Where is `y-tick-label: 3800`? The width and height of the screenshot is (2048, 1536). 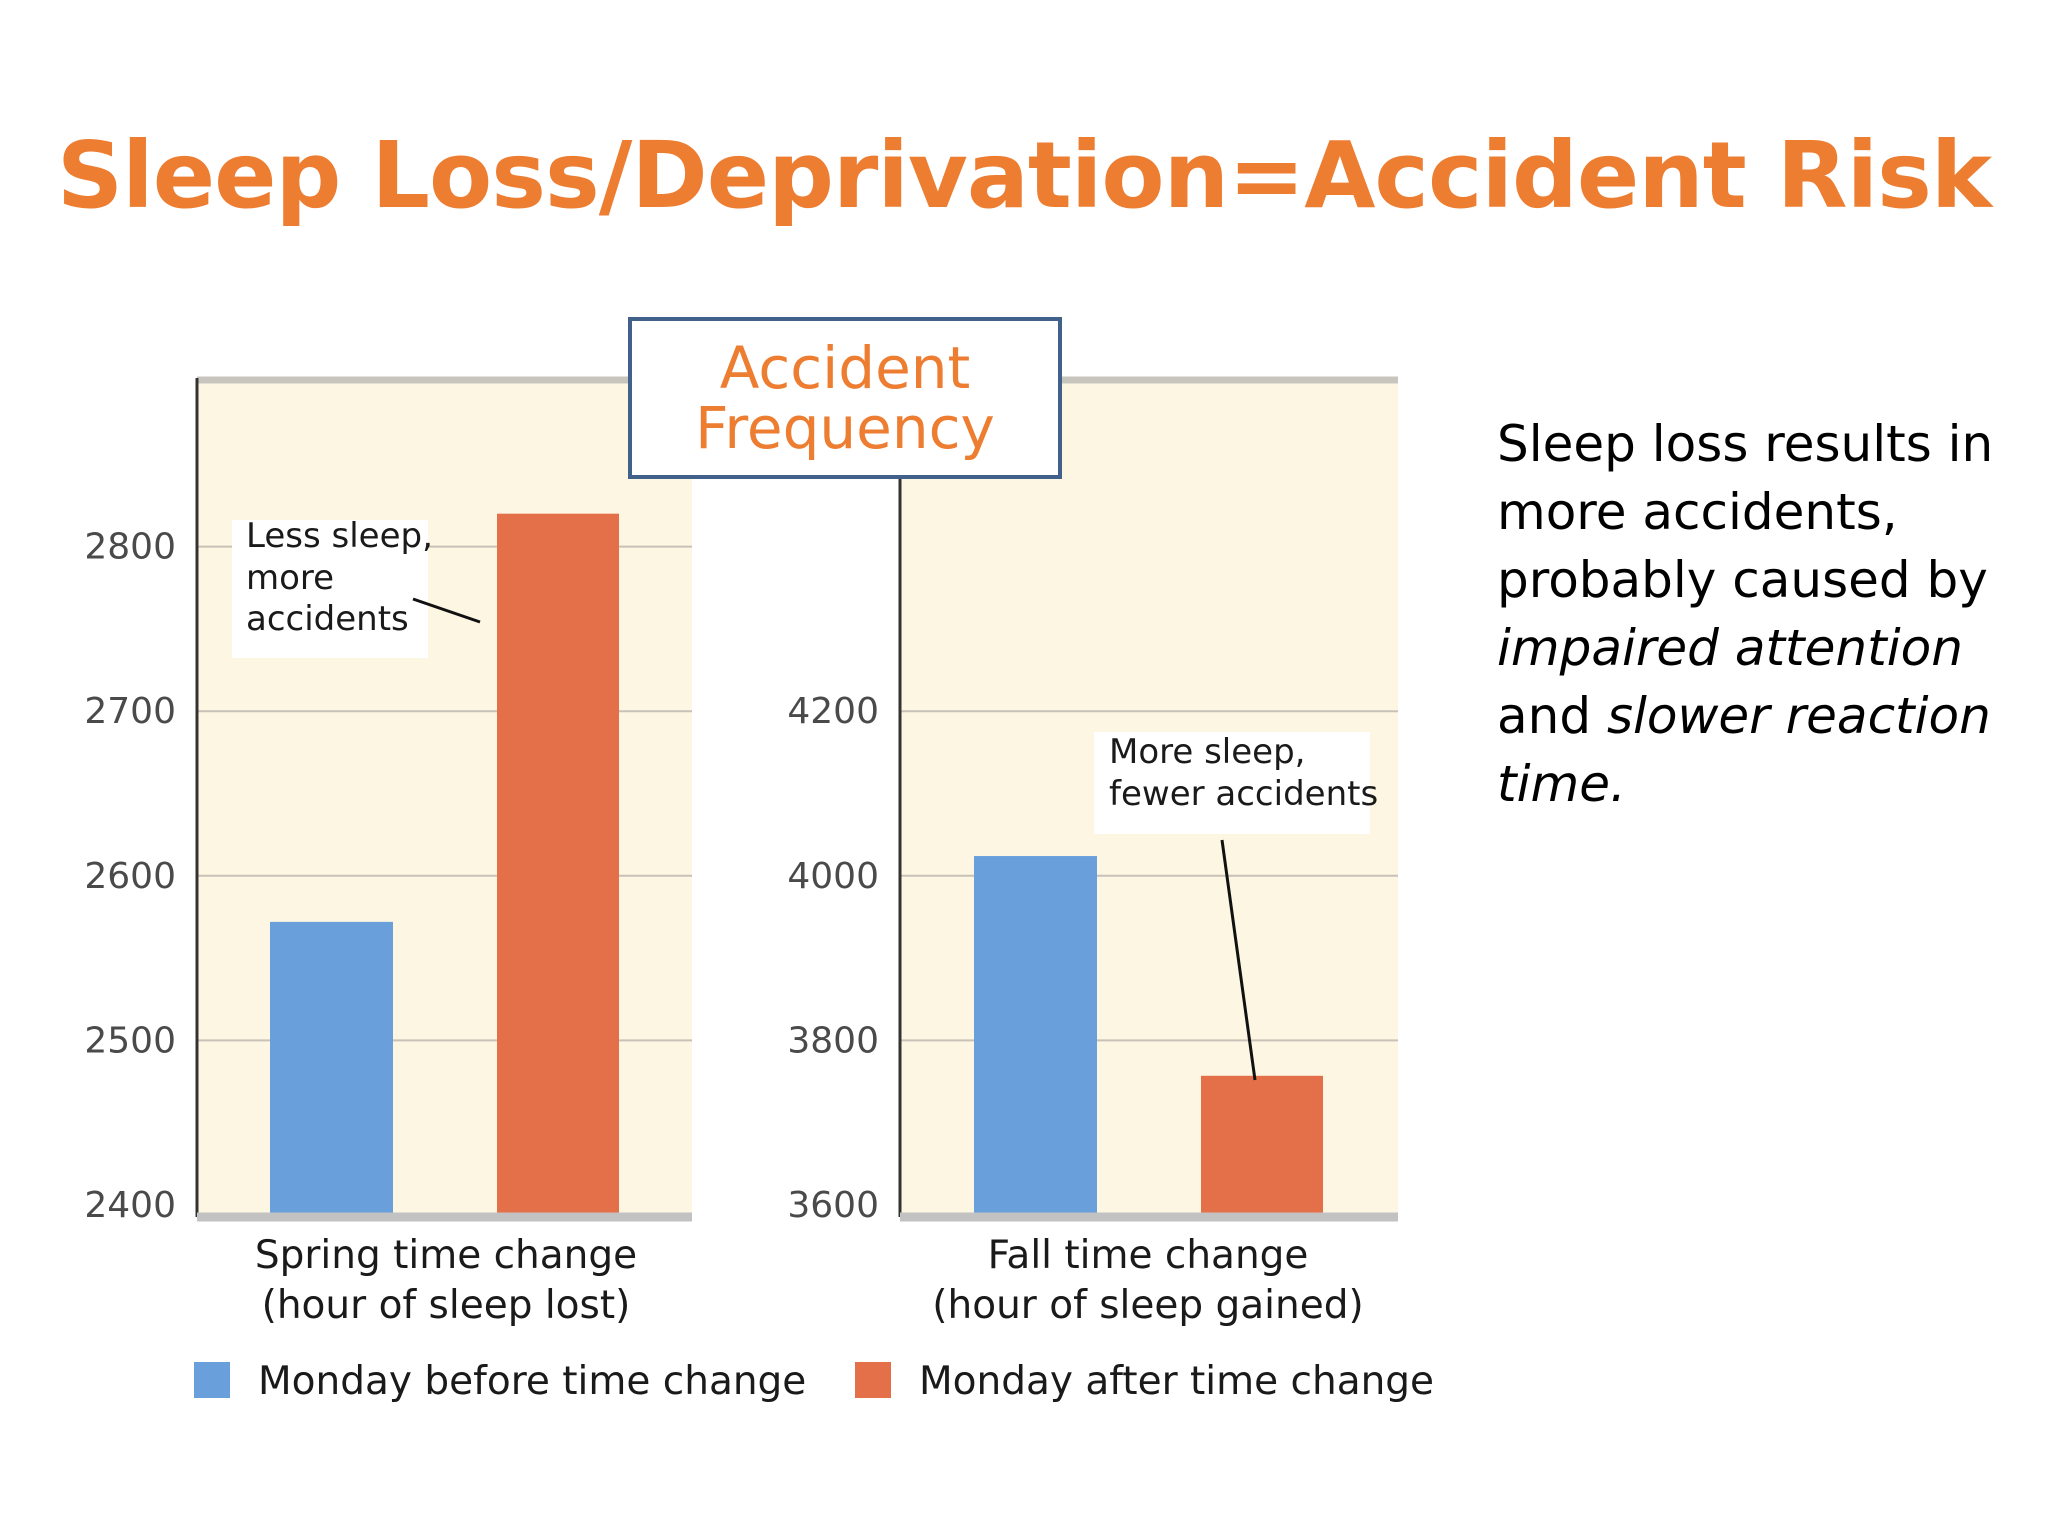
y-tick-label: 3800 is located at coordinates (833, 1040).